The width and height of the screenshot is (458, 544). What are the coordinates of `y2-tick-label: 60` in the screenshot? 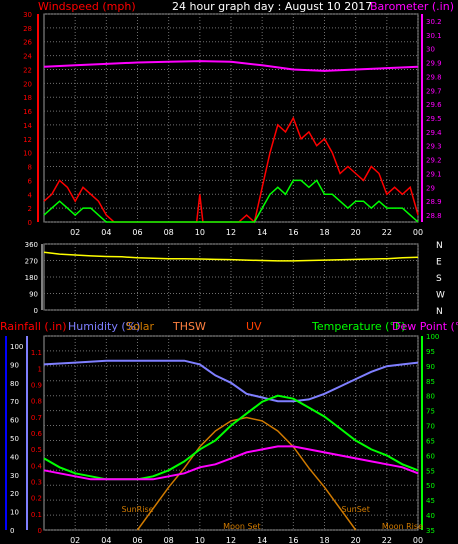 It's located at (430, 456).